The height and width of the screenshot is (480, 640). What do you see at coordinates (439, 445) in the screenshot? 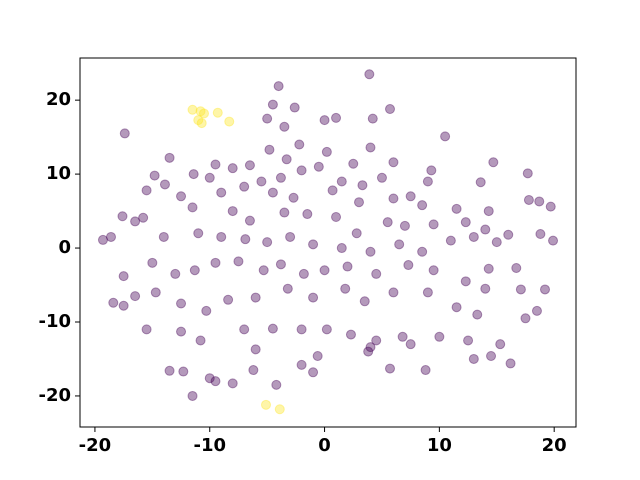
I see `x-tick-label: 10` at bounding box center [439, 445].